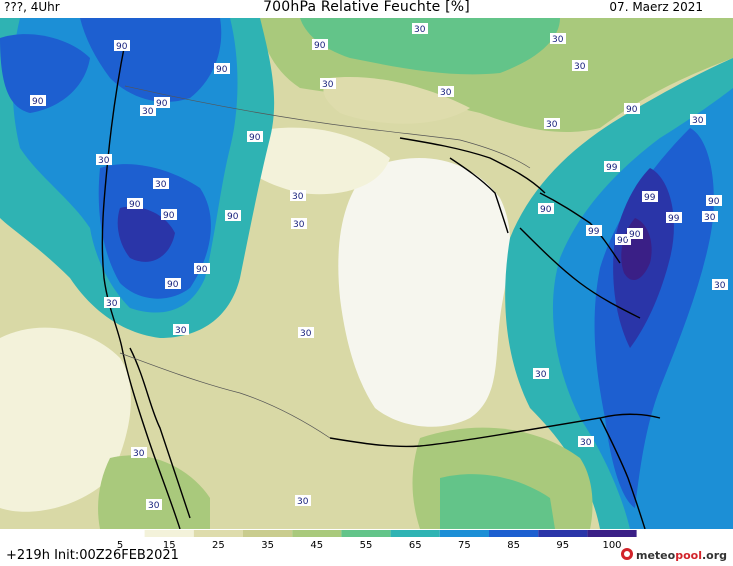  I want to click on legend-bar: 5 15 25 35 45 55 65 75 85 95 100, so click(366, 540).